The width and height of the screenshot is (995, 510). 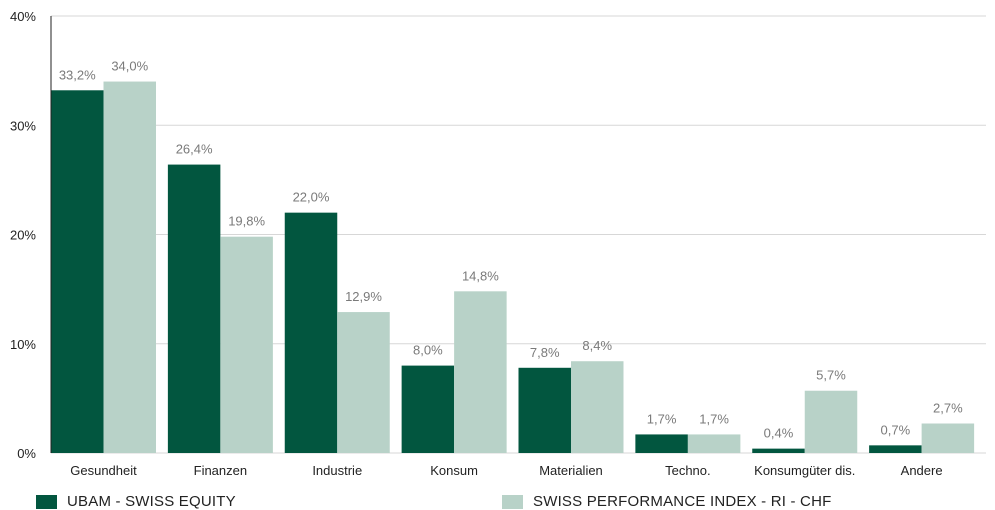 I want to click on y-tick-labels: 0% 10% 20% 30% 40%, so click(x=23, y=235).